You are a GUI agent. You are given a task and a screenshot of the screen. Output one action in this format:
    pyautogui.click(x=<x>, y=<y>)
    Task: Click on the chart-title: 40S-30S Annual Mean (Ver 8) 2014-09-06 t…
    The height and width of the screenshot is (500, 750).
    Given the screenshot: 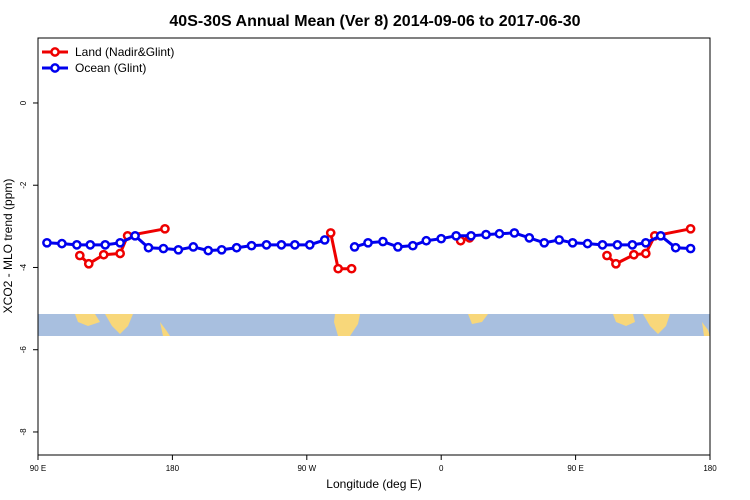 What is the action you would take?
    pyautogui.click(x=374, y=21)
    